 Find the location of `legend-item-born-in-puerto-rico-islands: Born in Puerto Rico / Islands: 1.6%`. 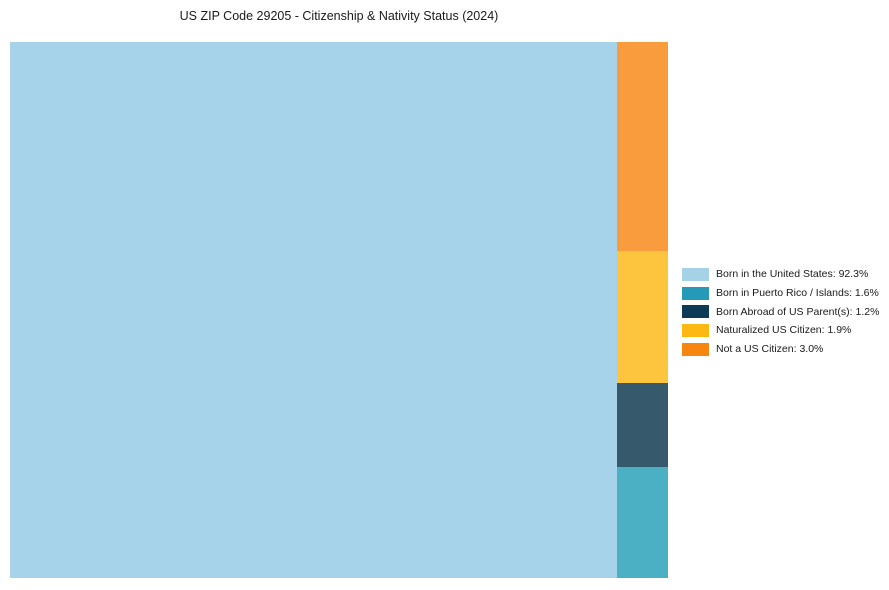

legend-item-born-in-puerto-rico-islands: Born in Puerto Rico / Islands: 1.6% is located at coordinates (780, 293).